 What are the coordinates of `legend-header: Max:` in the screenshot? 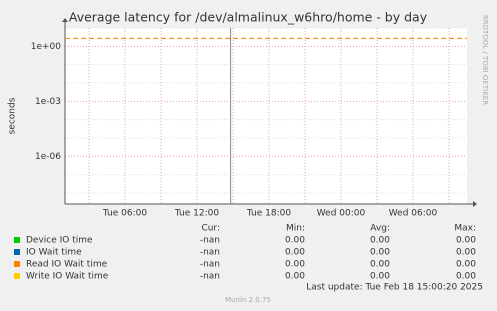 It's located at (465, 229).